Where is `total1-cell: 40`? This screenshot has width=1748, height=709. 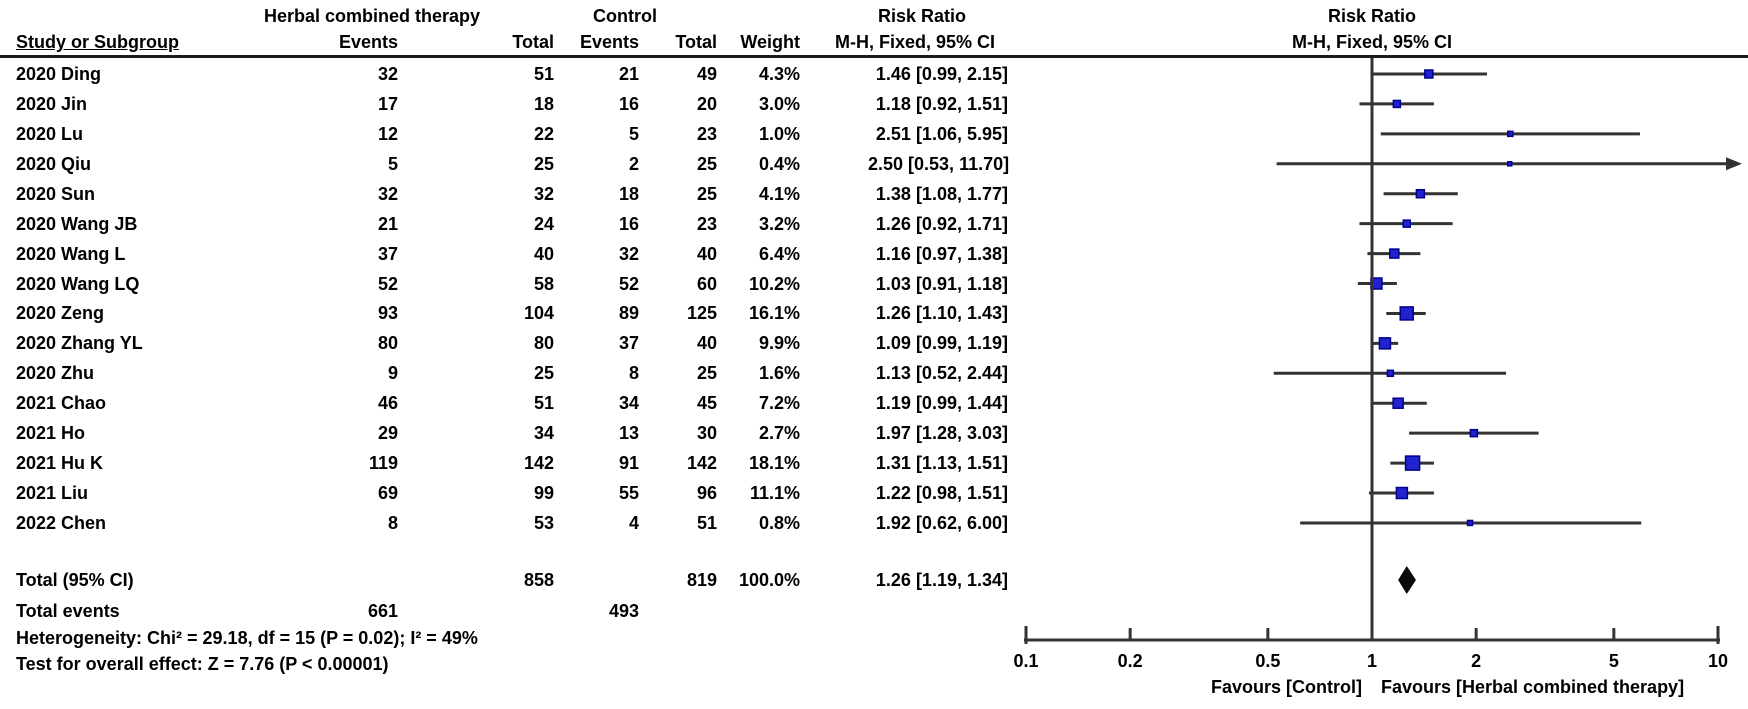 total1-cell: 40 is located at coordinates (543, 253).